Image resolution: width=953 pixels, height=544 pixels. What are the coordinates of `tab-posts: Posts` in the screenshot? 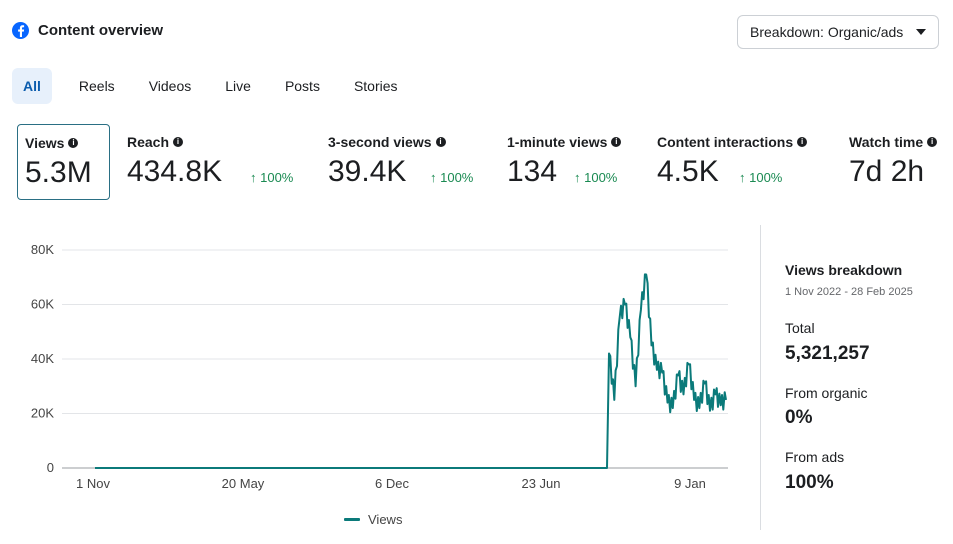 It's located at (302, 86).